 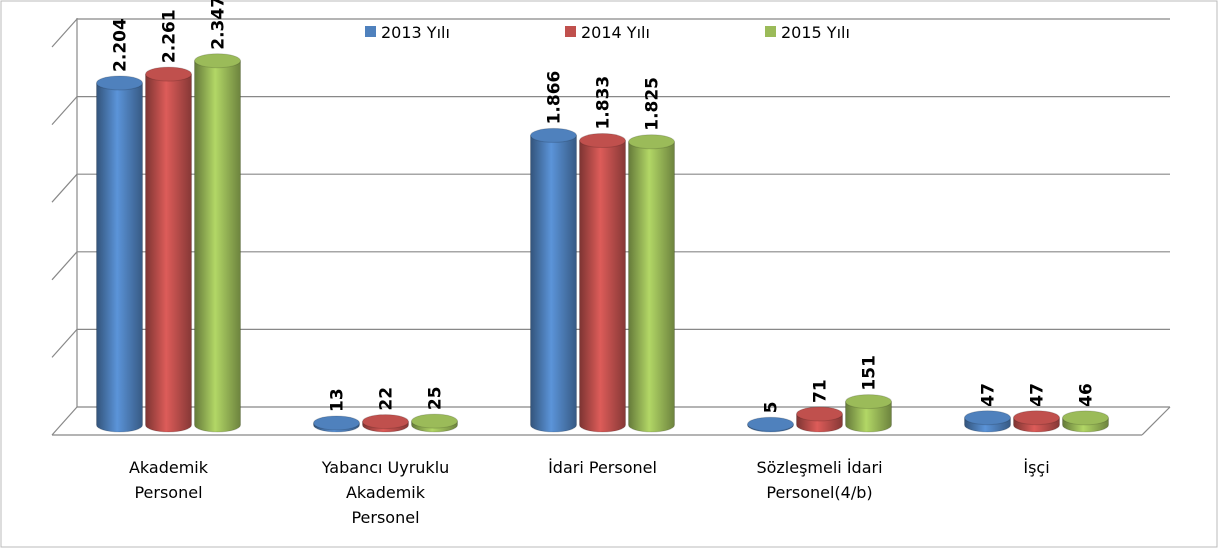 What do you see at coordinates (170, 36) in the screenshot?
I see `data-label: 2.261` at bounding box center [170, 36].